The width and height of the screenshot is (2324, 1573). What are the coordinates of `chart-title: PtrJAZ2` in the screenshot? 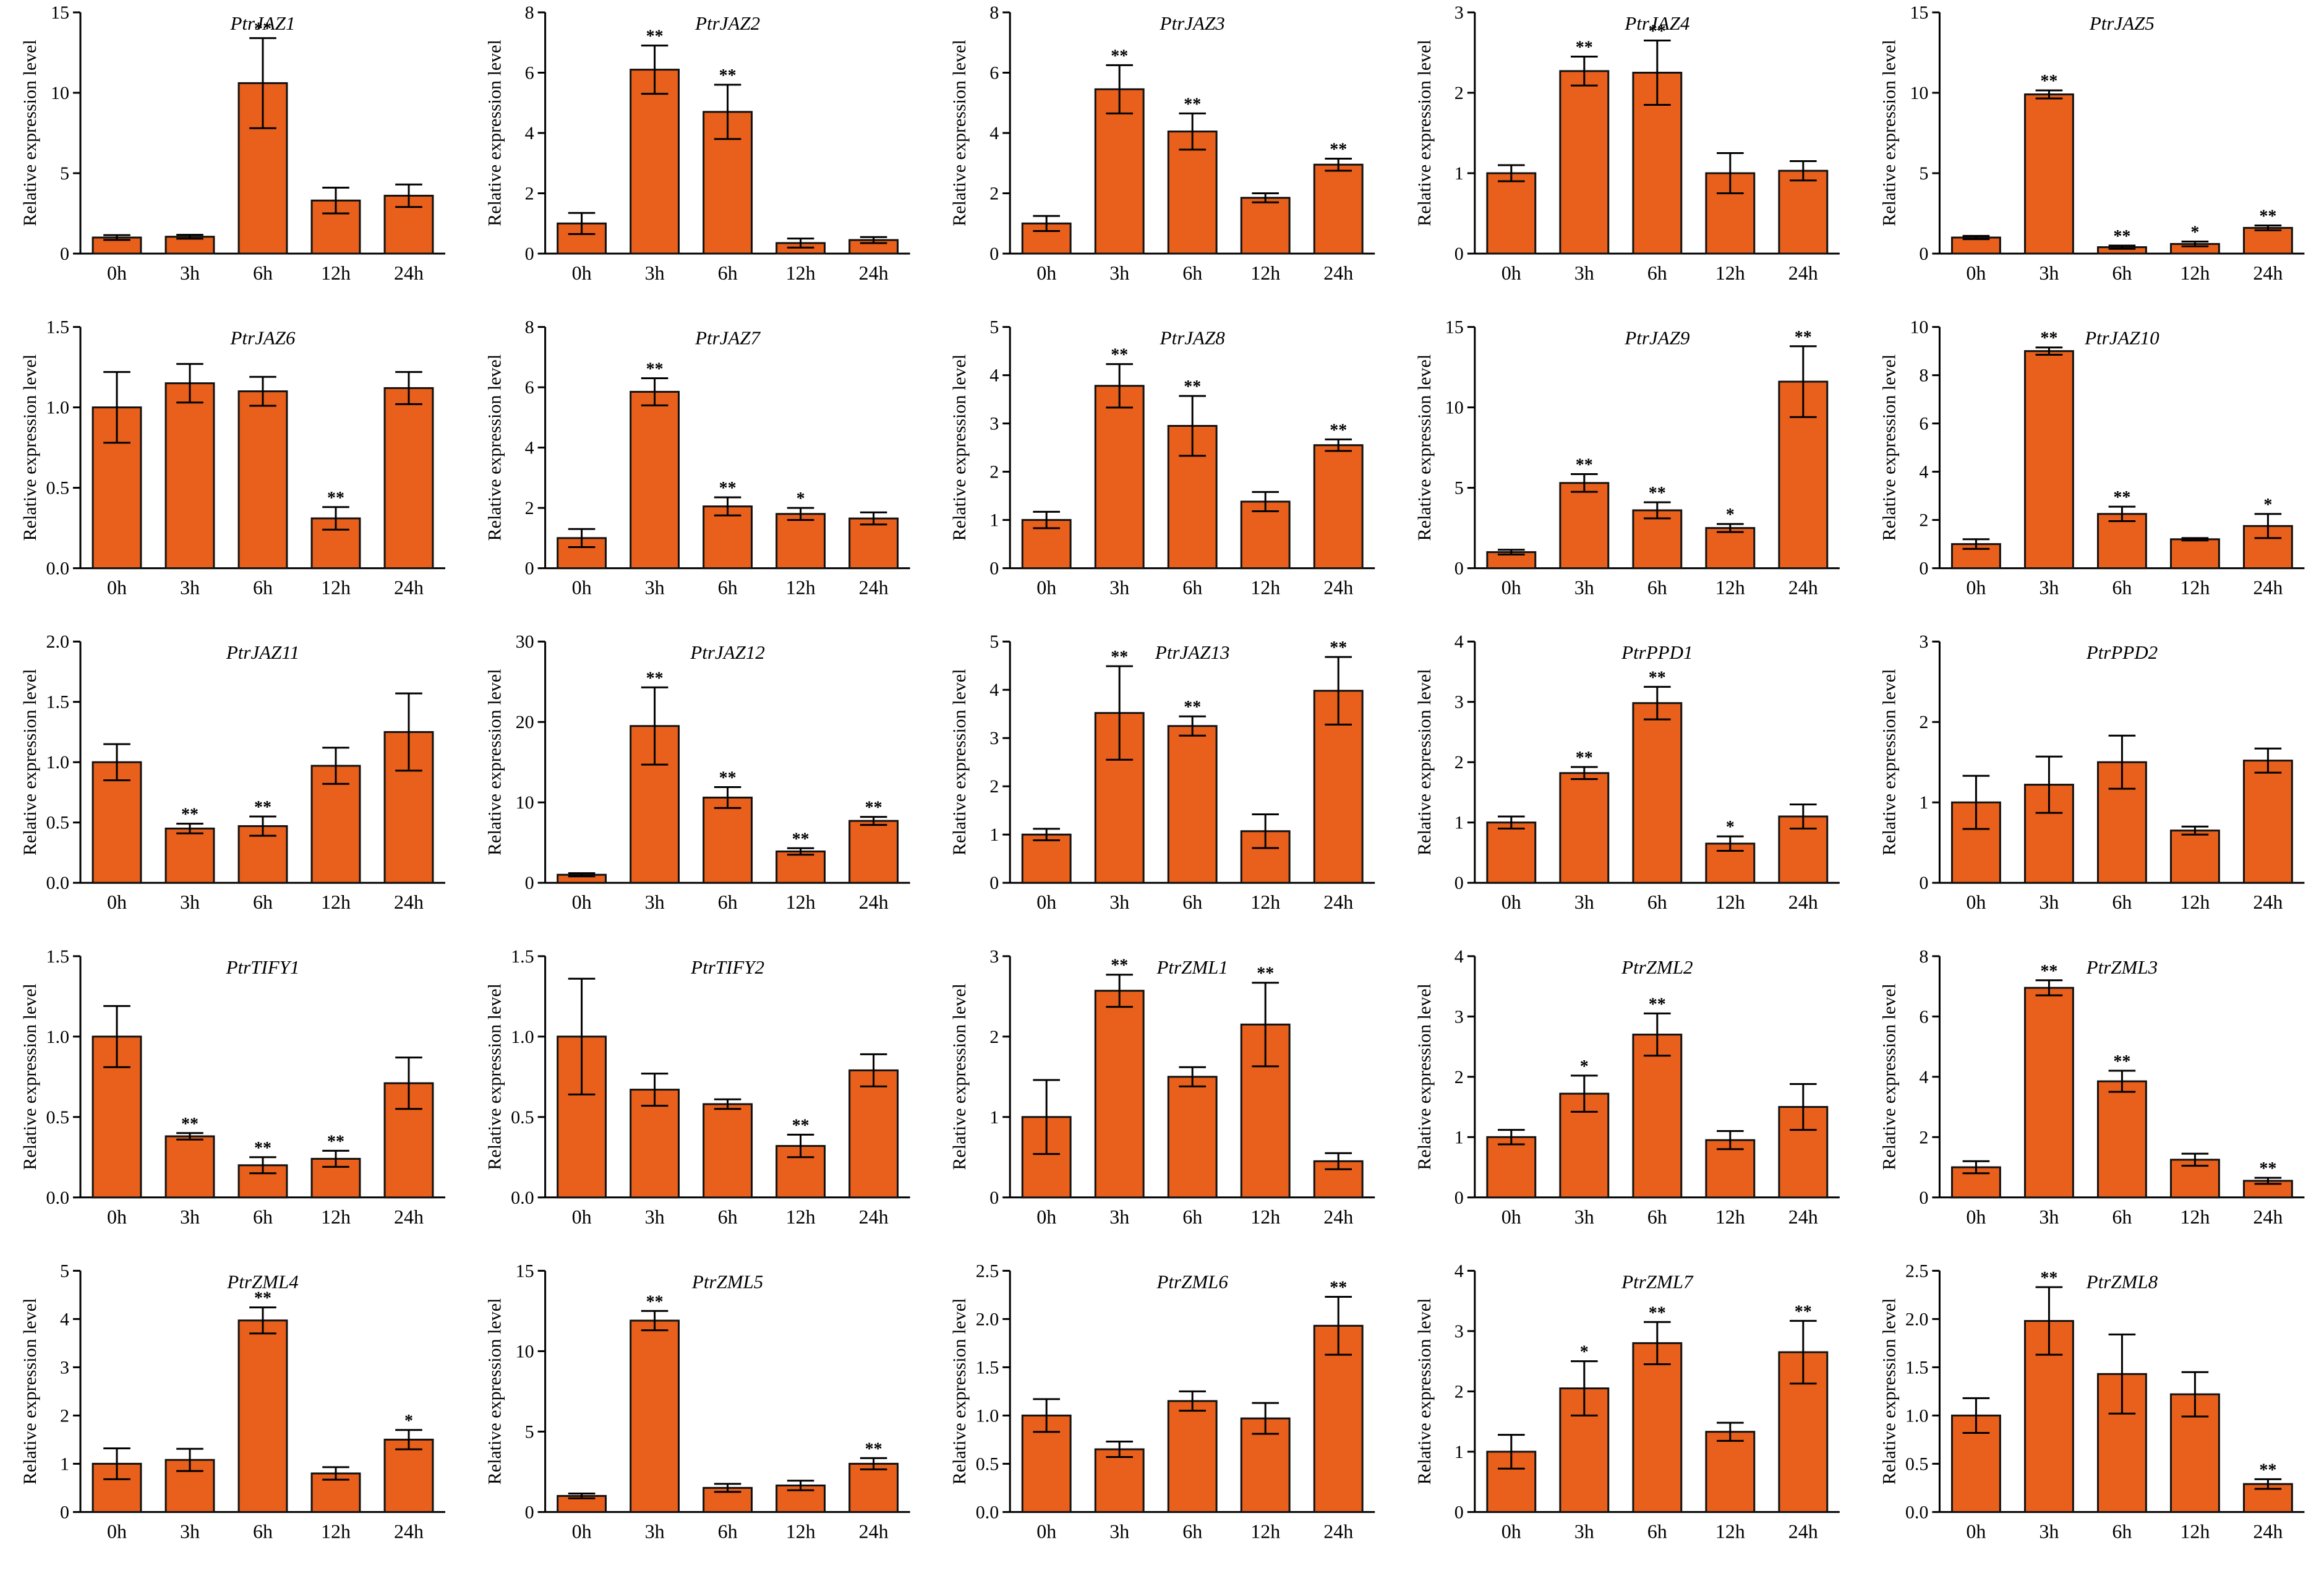 It's located at (727, 23).